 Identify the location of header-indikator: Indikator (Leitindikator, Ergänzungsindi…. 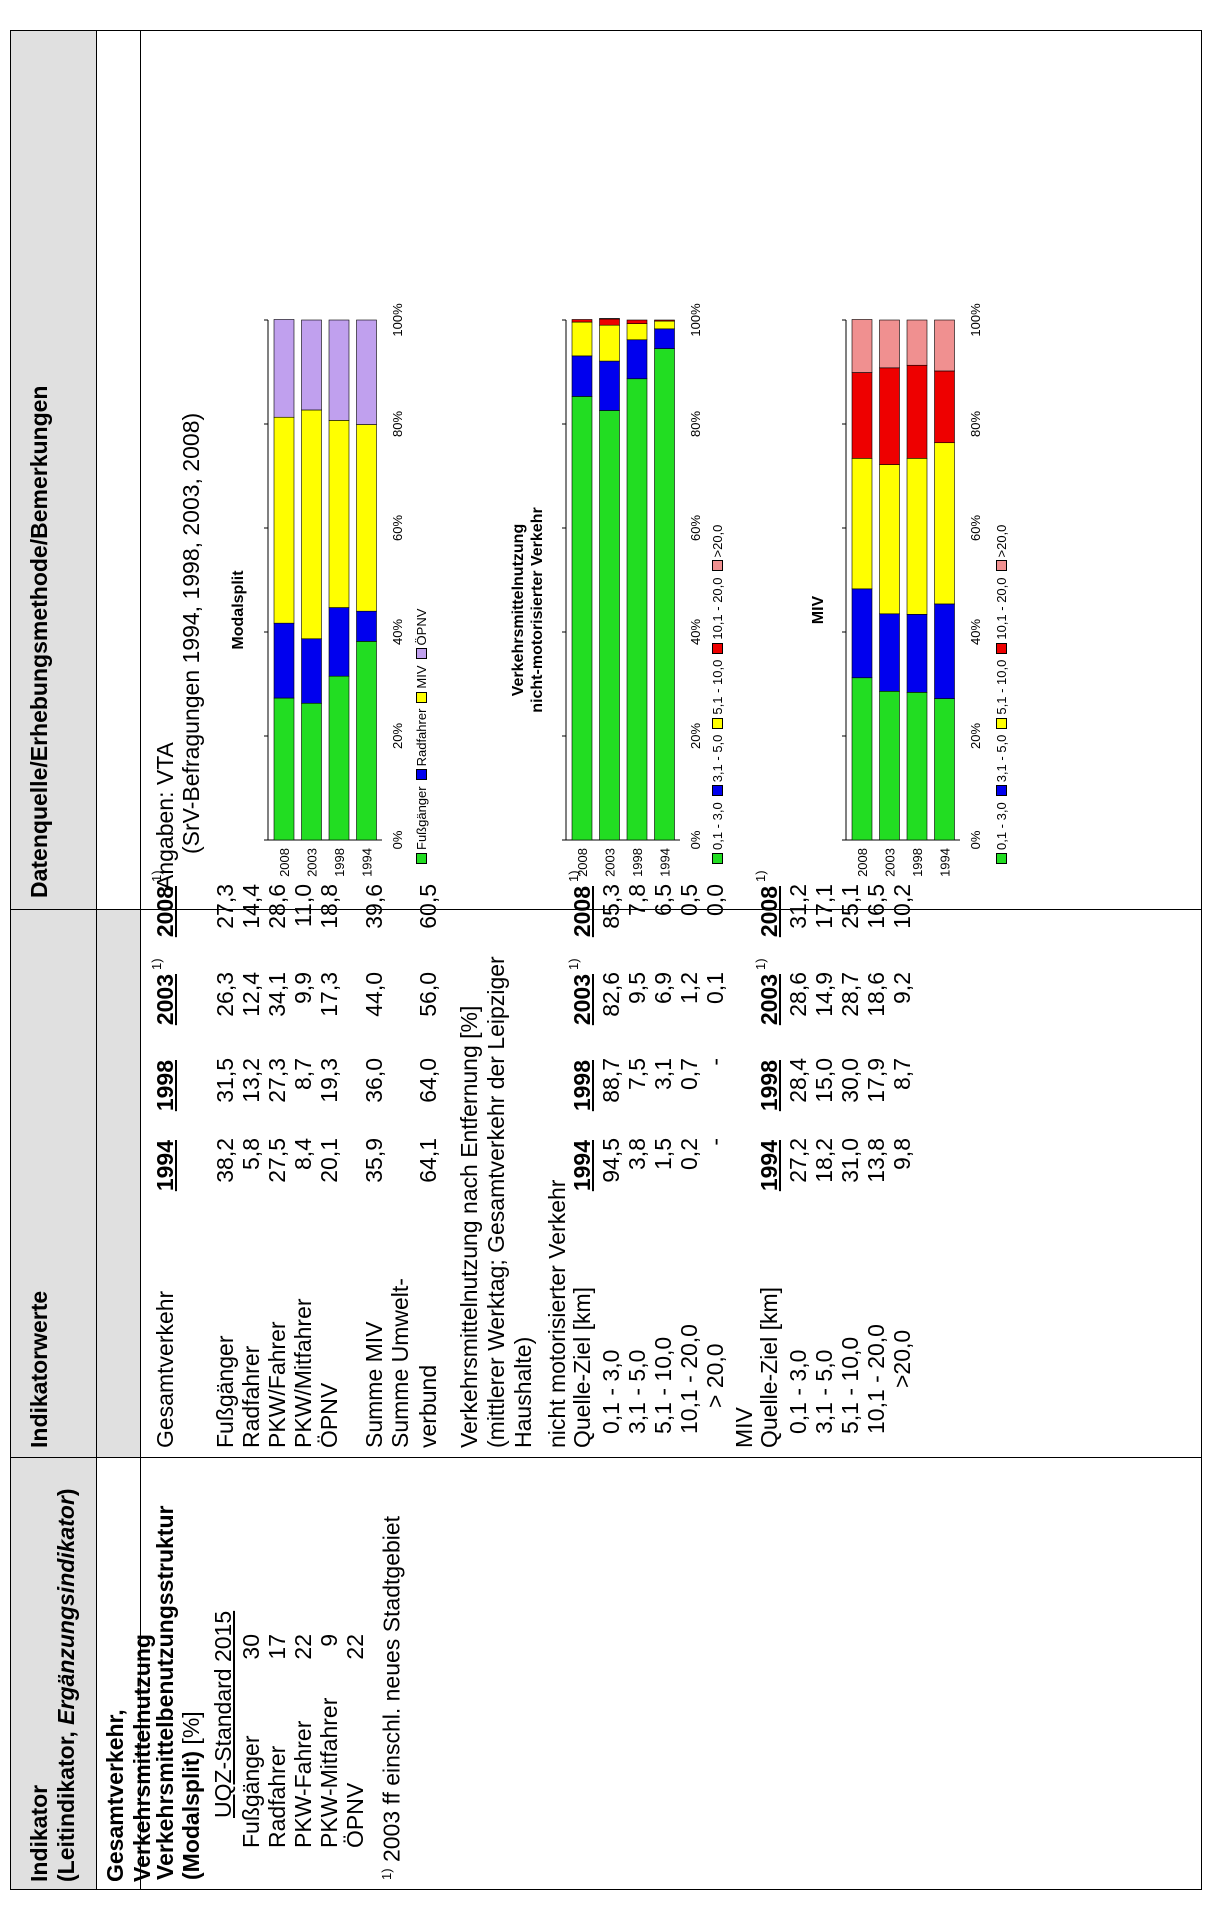
(53, 1674).